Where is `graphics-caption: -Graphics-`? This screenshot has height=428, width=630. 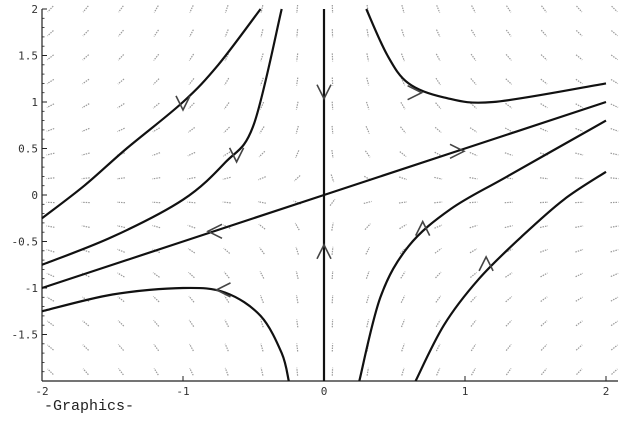
graphics-caption: -Graphics- is located at coordinates (89, 406).